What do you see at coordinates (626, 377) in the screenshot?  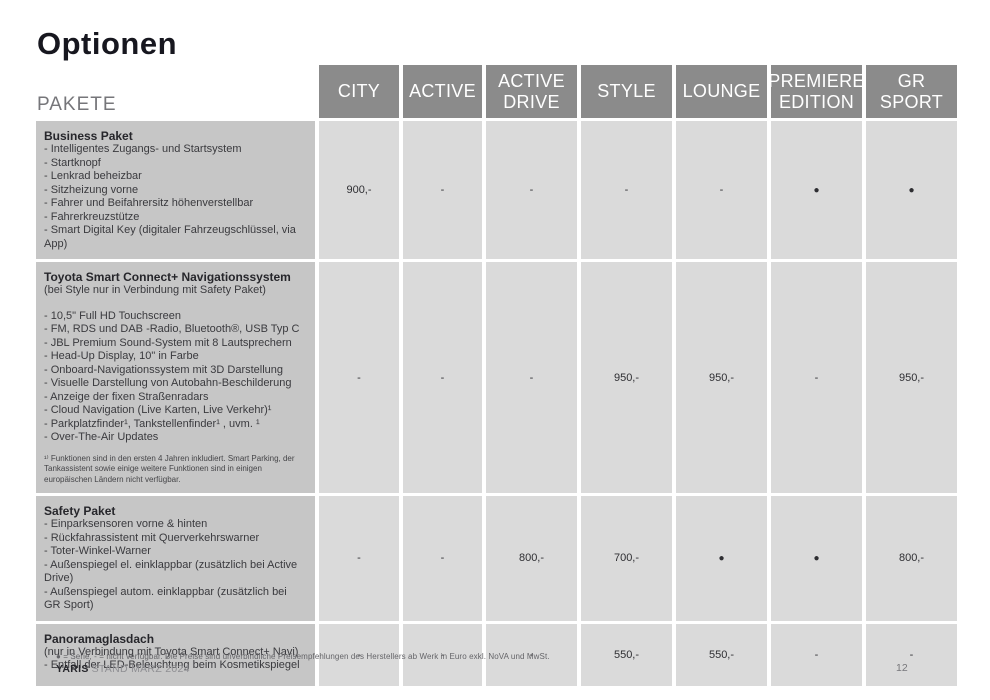 I see `cell-toyota-smart-connect-navigationssystem-style: 950,-` at bounding box center [626, 377].